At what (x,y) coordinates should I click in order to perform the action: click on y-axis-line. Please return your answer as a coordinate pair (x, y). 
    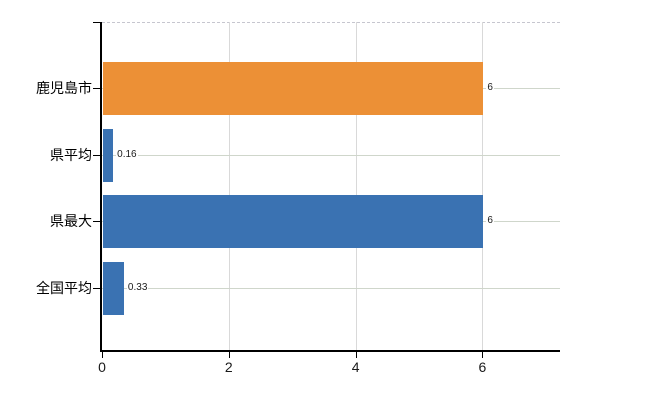
    Looking at the image, I should click on (101, 187).